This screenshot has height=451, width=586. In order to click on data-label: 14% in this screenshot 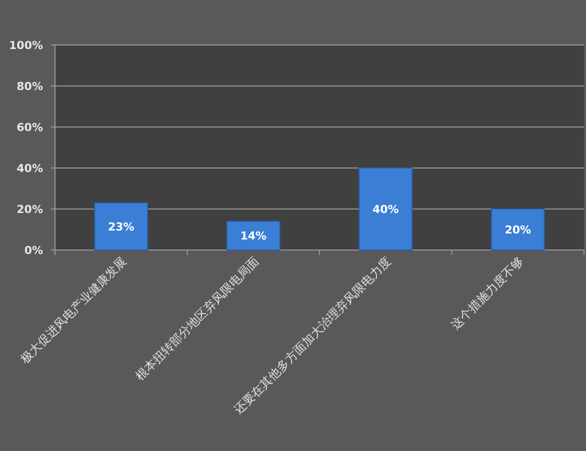, I will do `click(253, 236)`.